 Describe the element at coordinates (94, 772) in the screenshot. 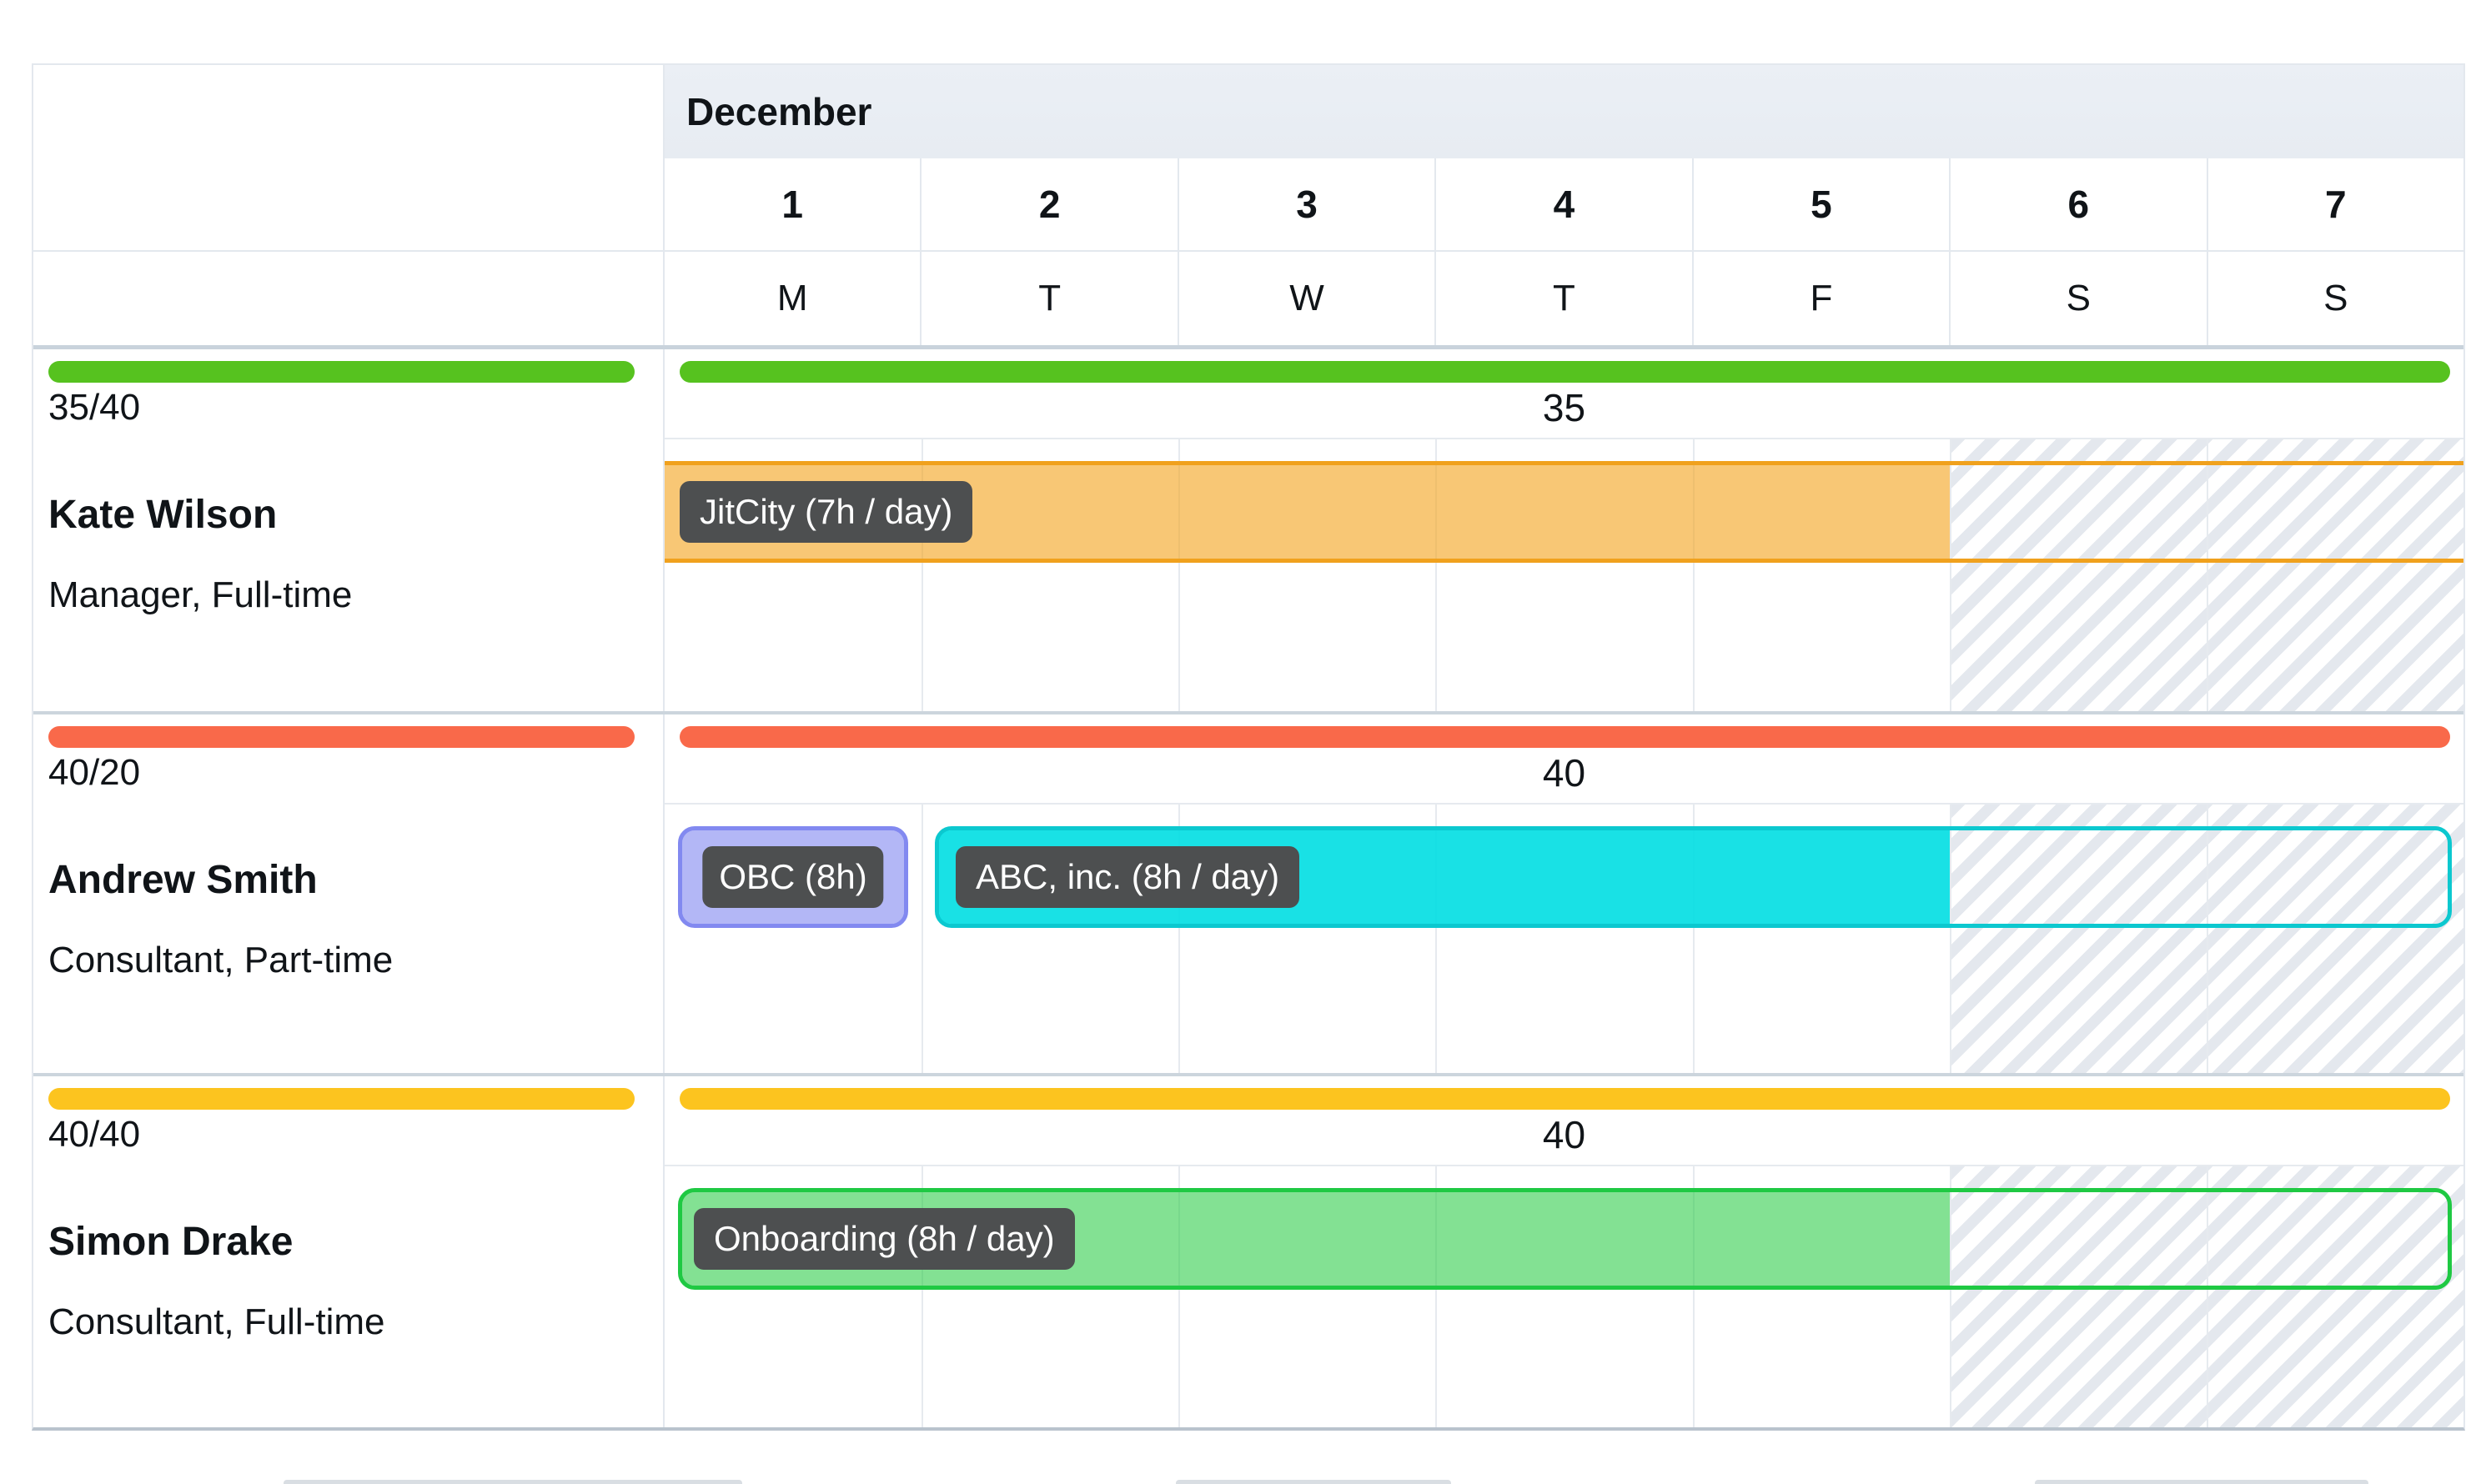

I see `capacity-text: 40/20` at that location.